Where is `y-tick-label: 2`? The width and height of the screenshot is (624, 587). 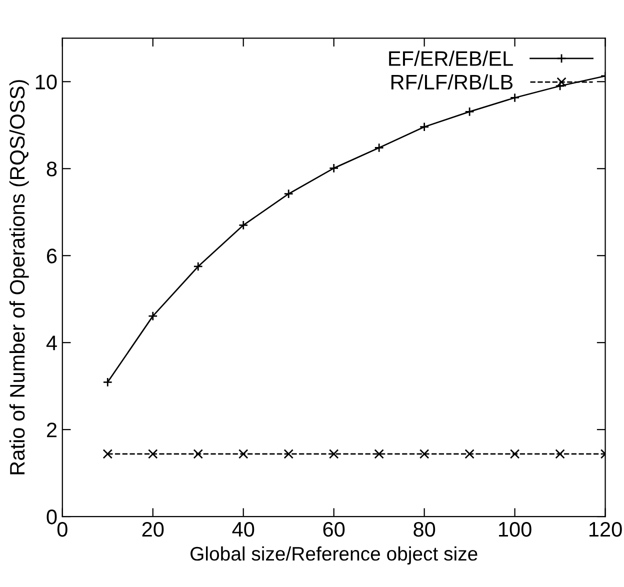
y-tick-label: 2 is located at coordinates (51, 430).